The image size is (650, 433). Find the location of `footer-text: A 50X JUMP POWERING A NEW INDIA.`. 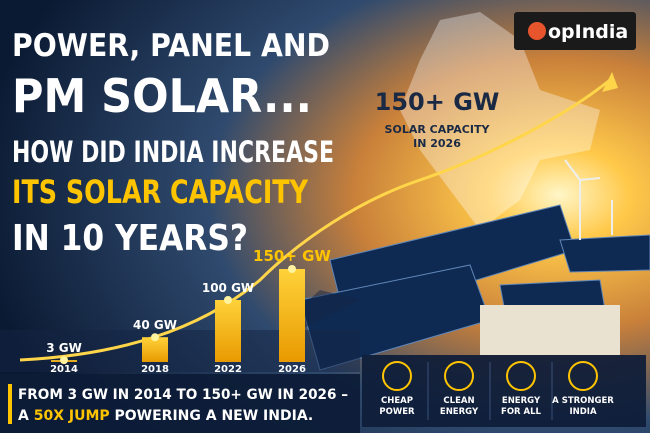

footer-text: A 50X JUMP POWERING A NEW INDIA. is located at coordinates (165, 416).